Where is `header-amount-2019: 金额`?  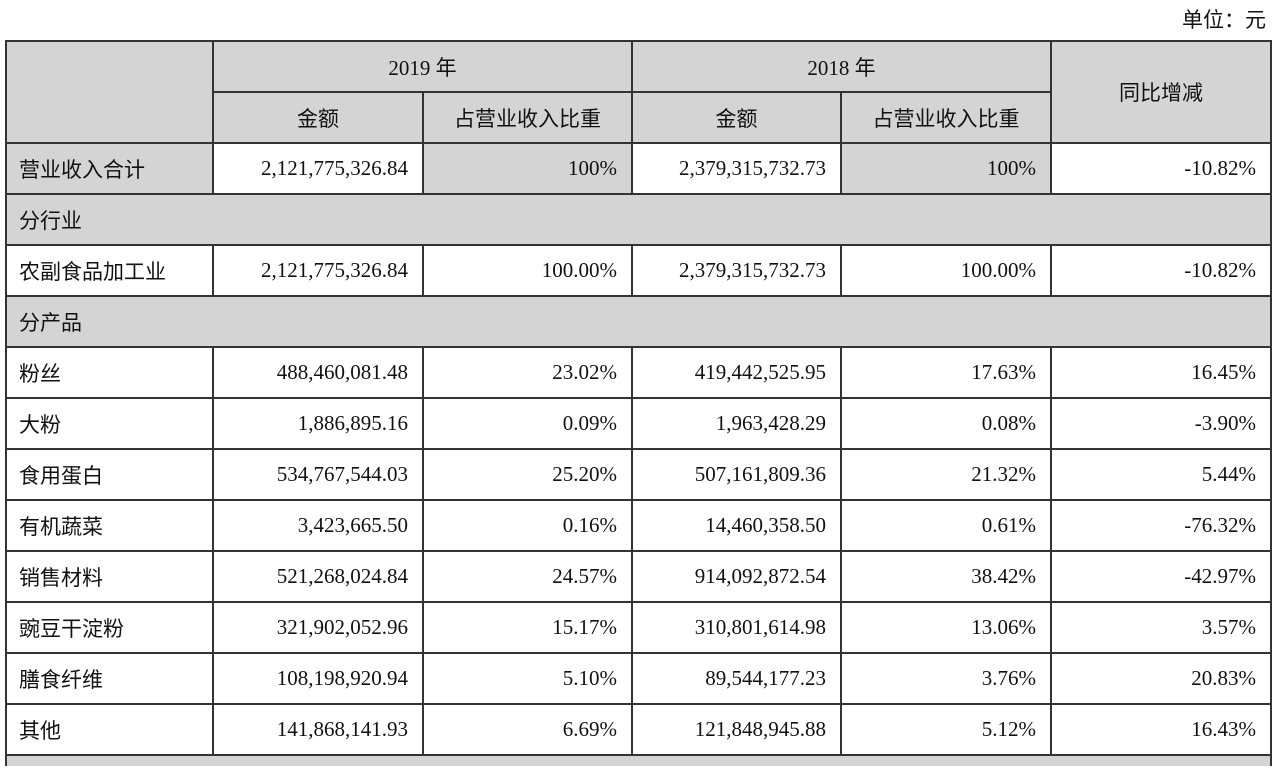
header-amount-2019: 金额 is located at coordinates (318, 117).